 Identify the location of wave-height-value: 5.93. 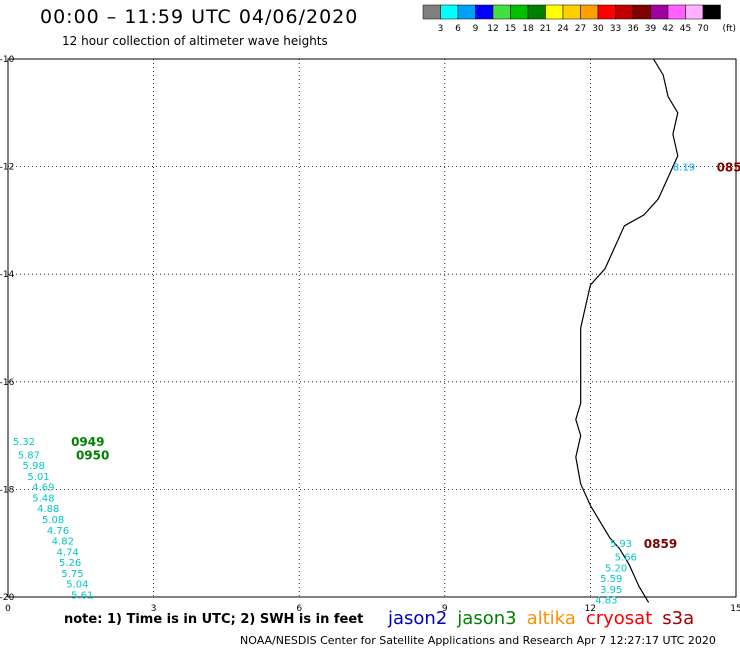
(621, 544).